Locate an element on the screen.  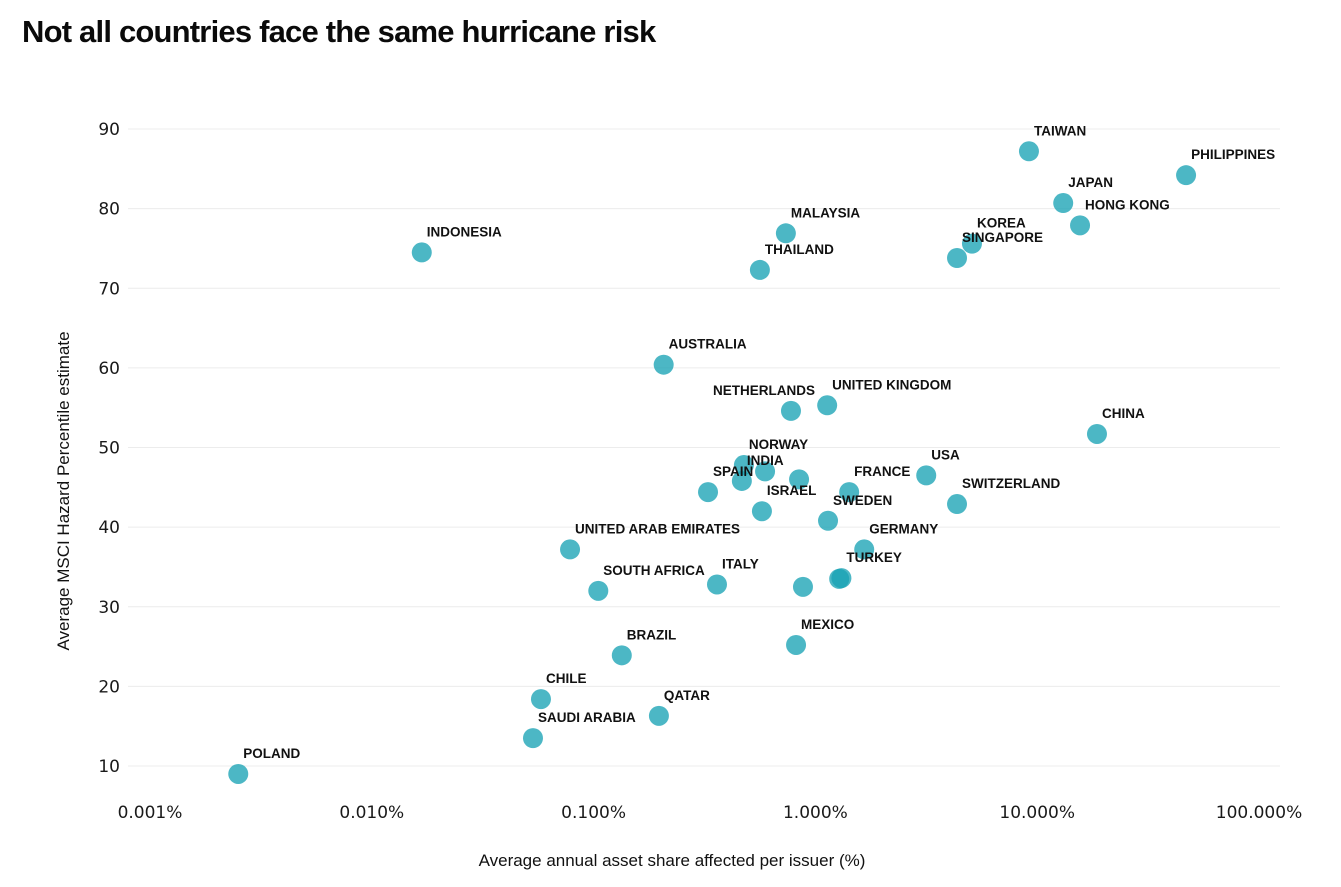
point-label: POLAND is located at coordinates (271, 753).